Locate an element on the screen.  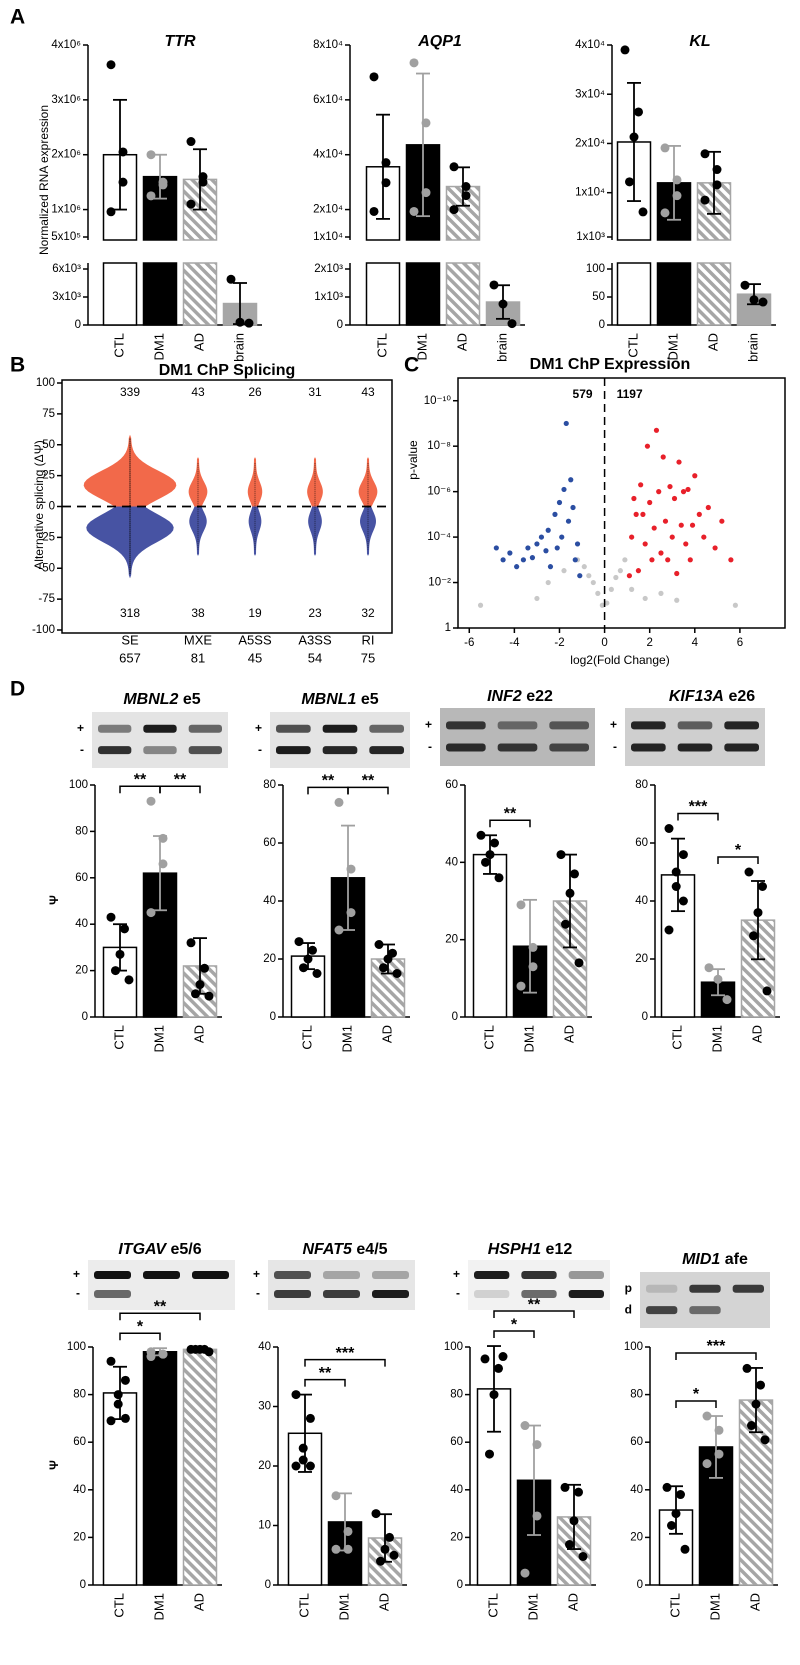
x-tick-label: MXE is located at coordinates (198, 639).